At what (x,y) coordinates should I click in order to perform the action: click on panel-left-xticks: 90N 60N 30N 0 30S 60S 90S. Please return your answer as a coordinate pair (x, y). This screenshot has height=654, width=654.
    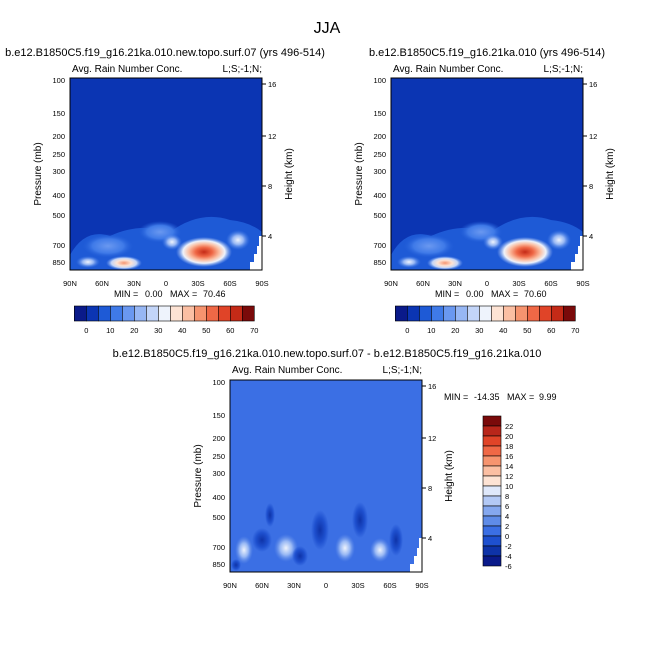
    Looking at the image, I should click on (166, 283).